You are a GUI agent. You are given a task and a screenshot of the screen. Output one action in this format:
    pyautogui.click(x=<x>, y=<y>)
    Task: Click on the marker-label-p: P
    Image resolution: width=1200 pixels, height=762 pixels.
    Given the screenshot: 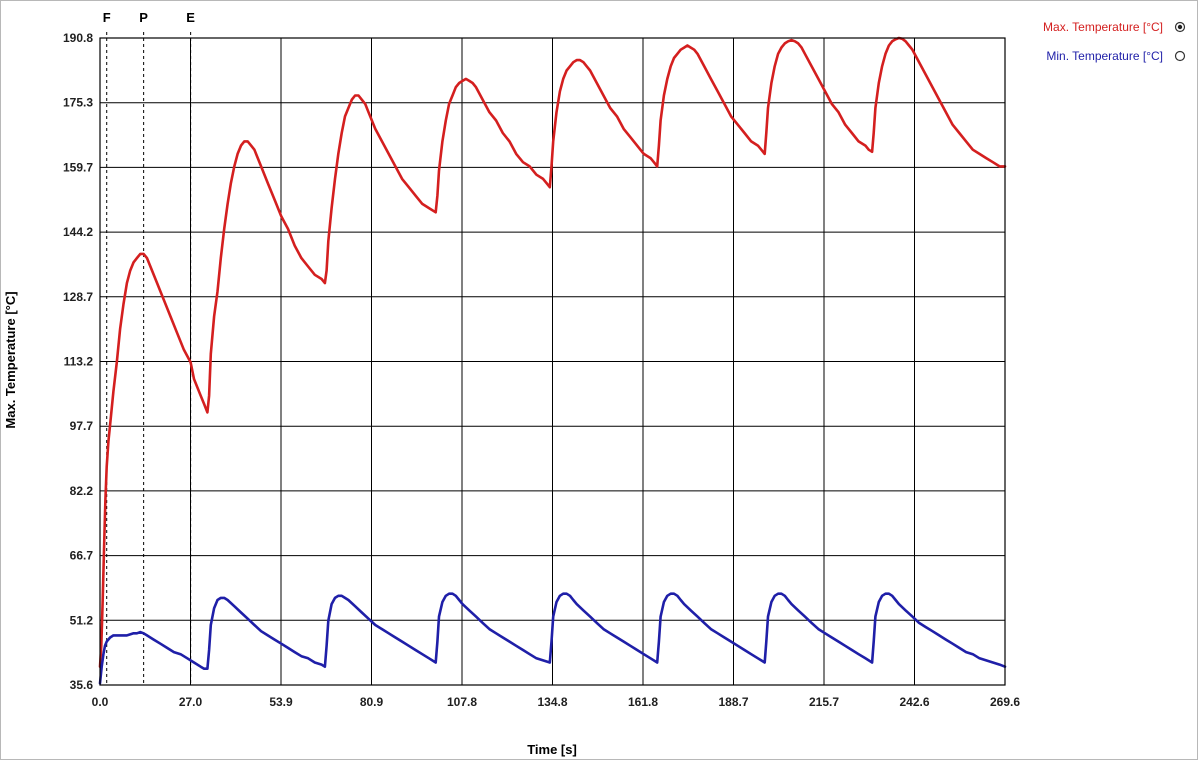 What is the action you would take?
    pyautogui.click(x=143, y=17)
    